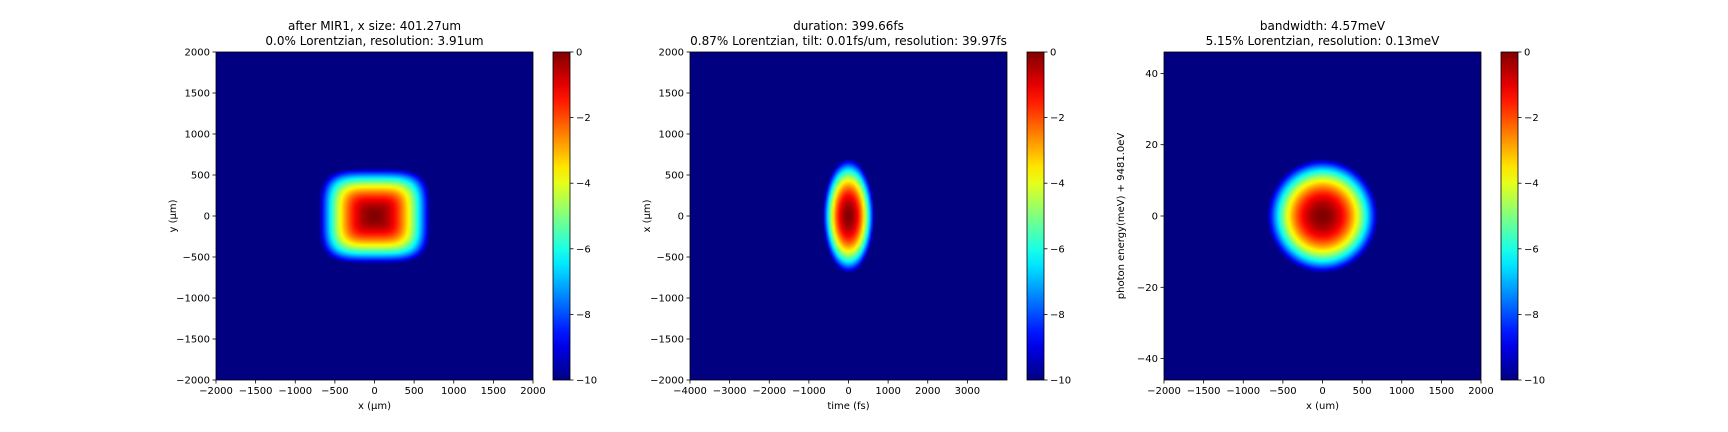  I want to click on y-axis-label: photon energy(meV) + 9481.0eV, so click(1121, 216).